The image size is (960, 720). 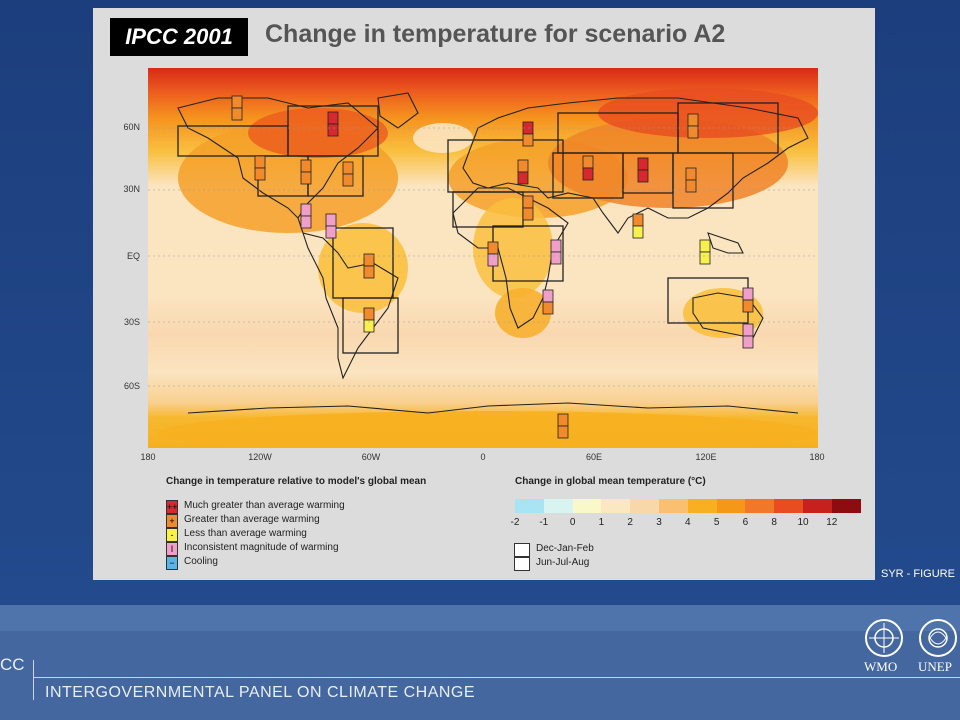 I want to click on scale-tick-3: 1, so click(x=601, y=522).